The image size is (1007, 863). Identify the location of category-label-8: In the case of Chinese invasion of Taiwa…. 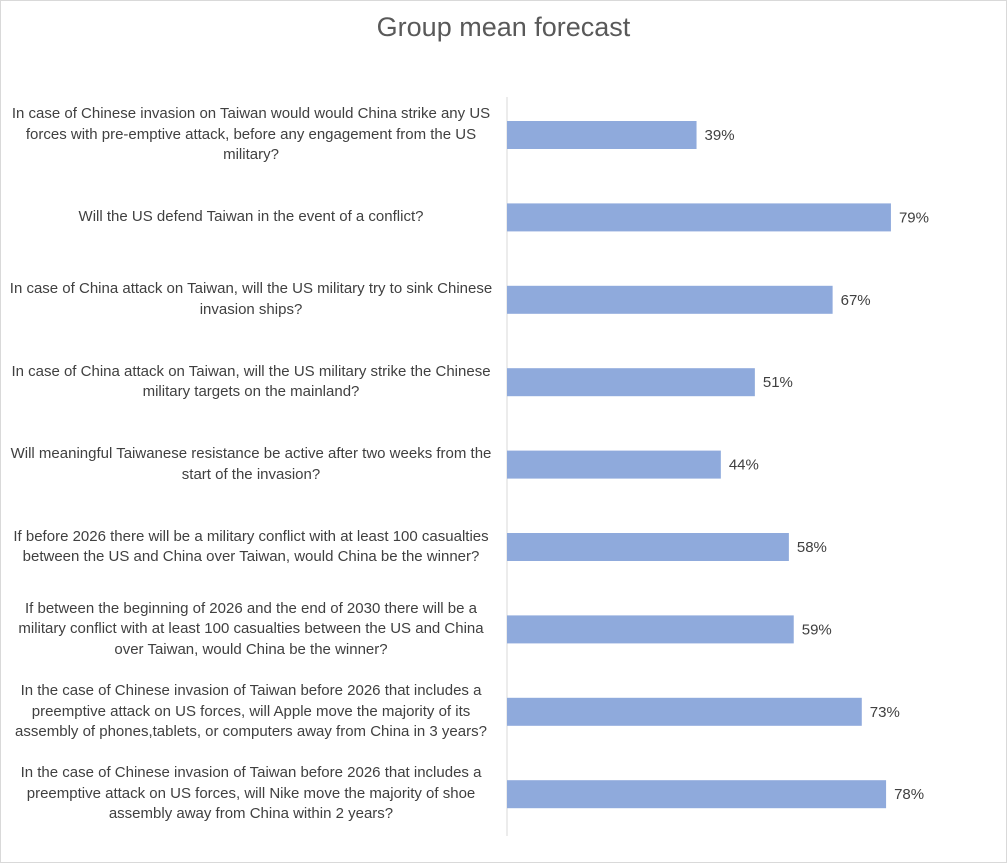
(251, 711).